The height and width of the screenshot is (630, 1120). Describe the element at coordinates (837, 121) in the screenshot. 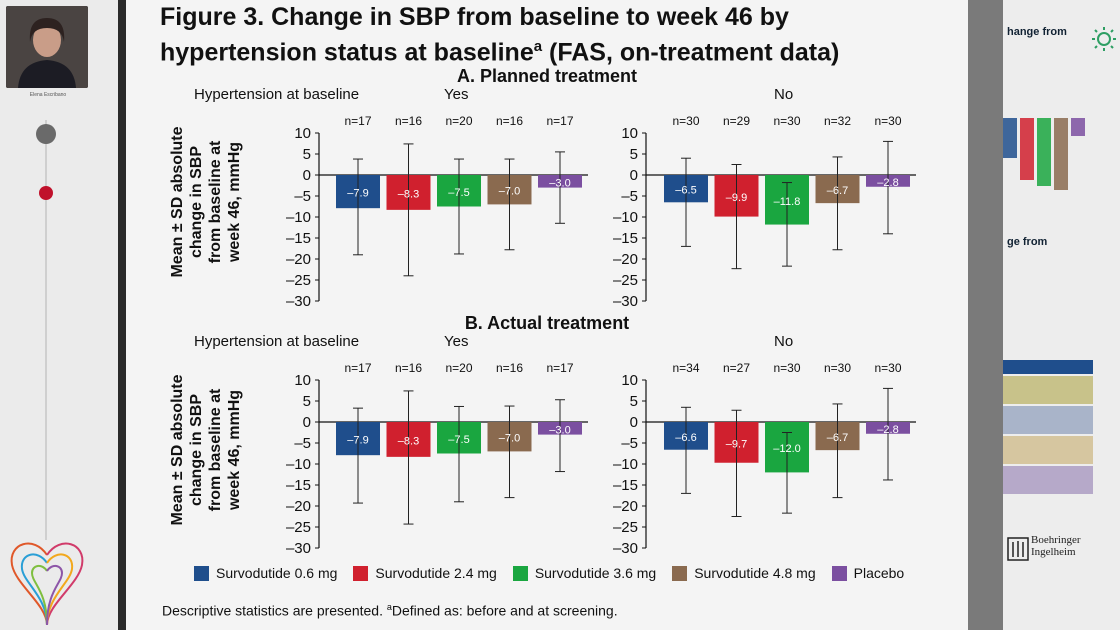

I see `n-label: n=32` at that location.